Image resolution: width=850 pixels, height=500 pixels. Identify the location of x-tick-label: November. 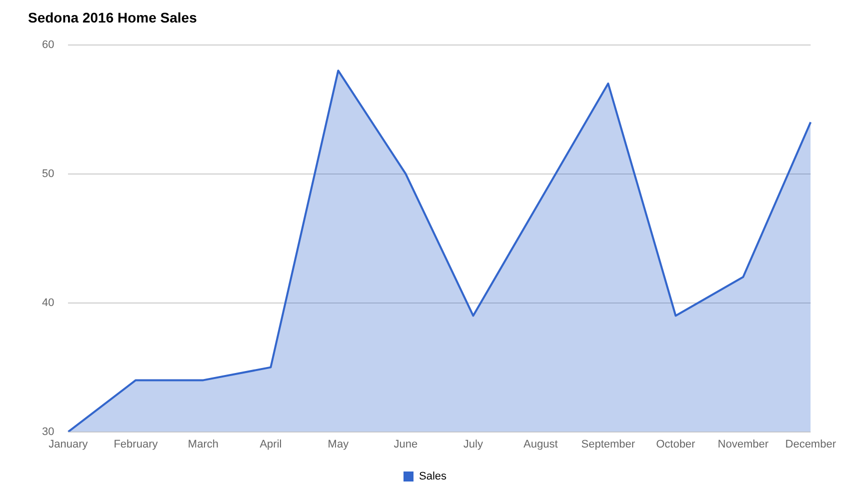
(743, 444).